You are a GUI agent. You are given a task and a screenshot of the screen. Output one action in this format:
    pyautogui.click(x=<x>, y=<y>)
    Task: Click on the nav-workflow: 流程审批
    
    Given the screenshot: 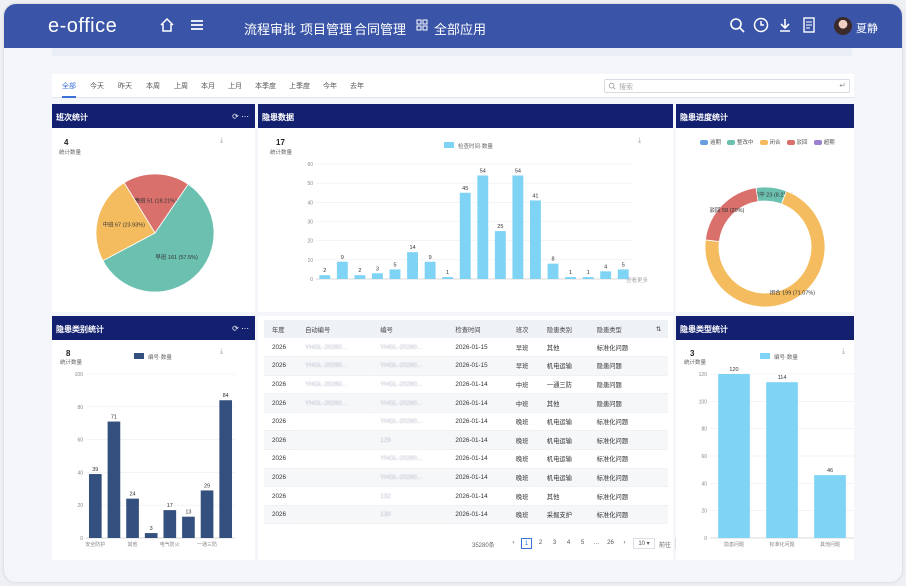 What is the action you would take?
    pyautogui.click(x=270, y=29)
    